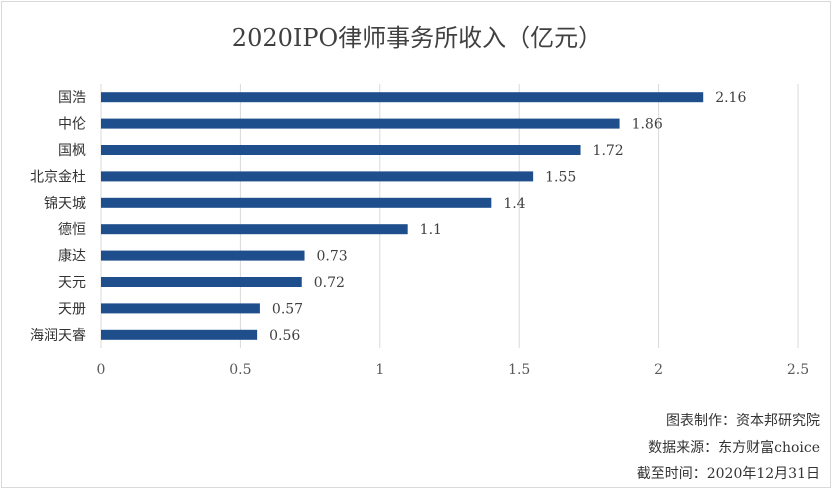  I want to click on x-tick-label: 2, so click(658, 370).